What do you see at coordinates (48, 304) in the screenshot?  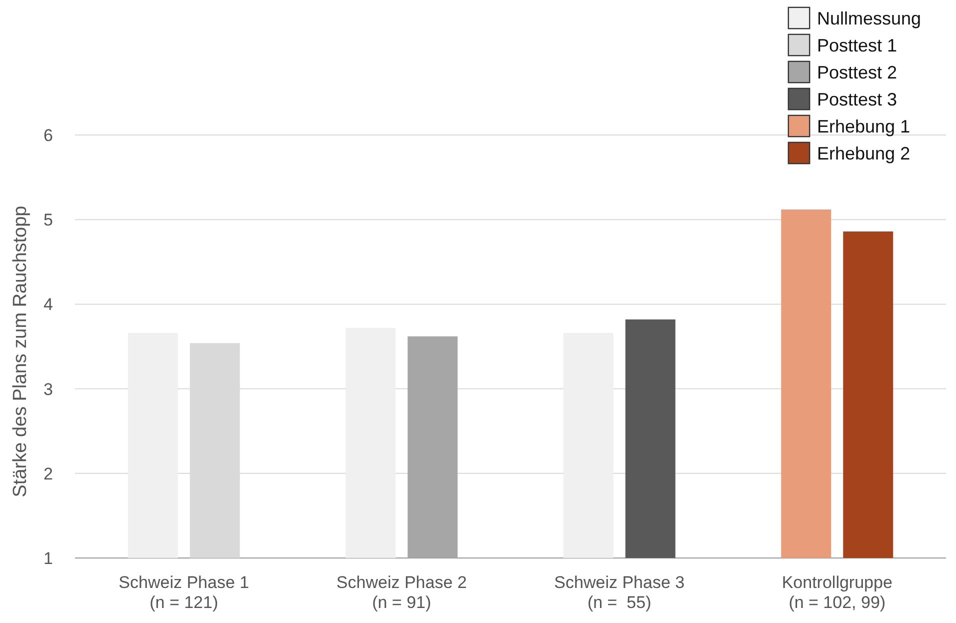 I see `y-tick-label: 4` at bounding box center [48, 304].